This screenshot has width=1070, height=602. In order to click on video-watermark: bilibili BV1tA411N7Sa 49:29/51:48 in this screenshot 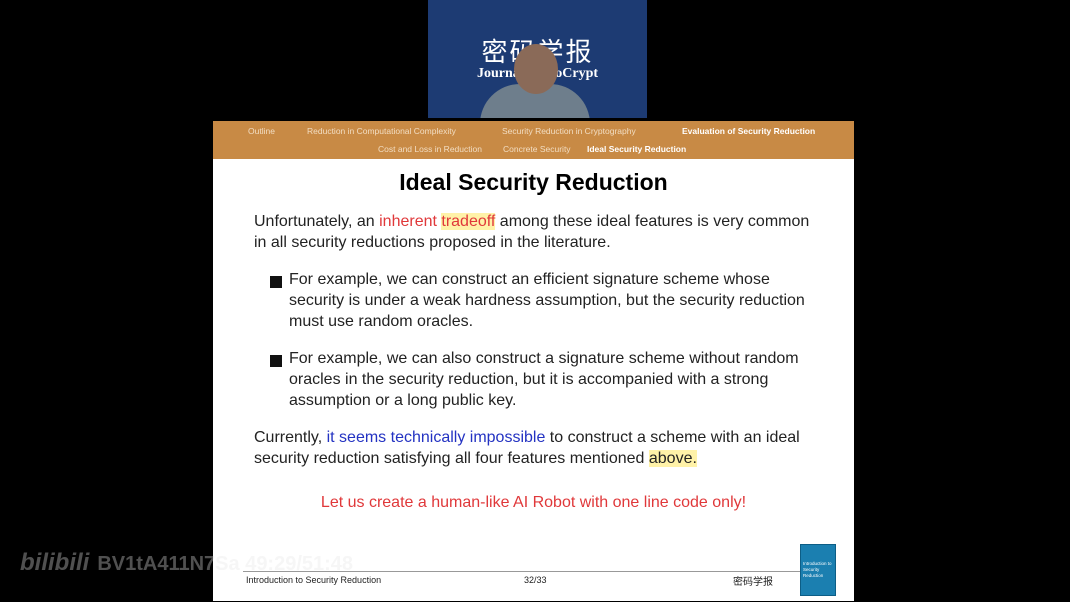, I will do `click(186, 563)`.